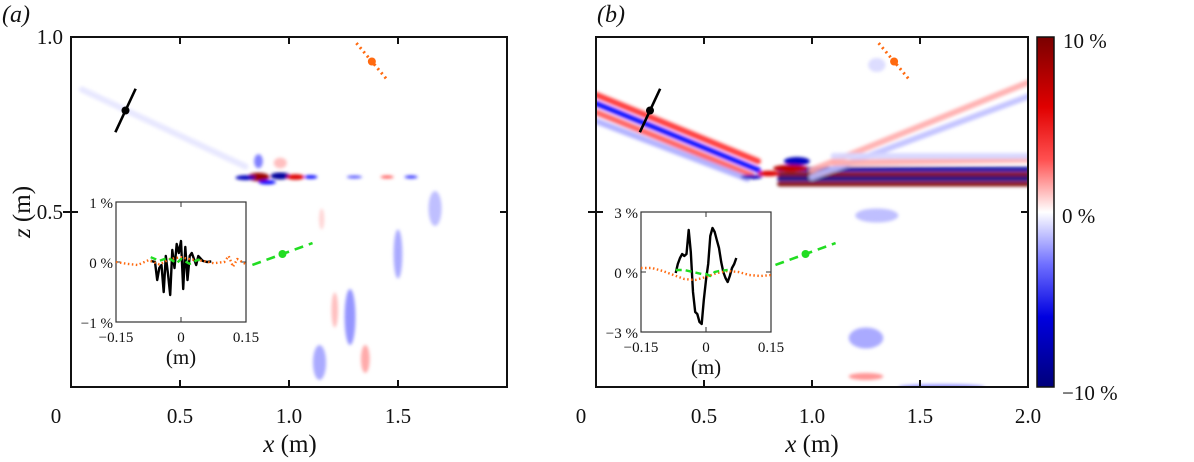 The width and height of the screenshot is (1194, 462). Describe the element at coordinates (1090, 393) in the screenshot. I see `colorbar-tick-min: −10 %` at that location.